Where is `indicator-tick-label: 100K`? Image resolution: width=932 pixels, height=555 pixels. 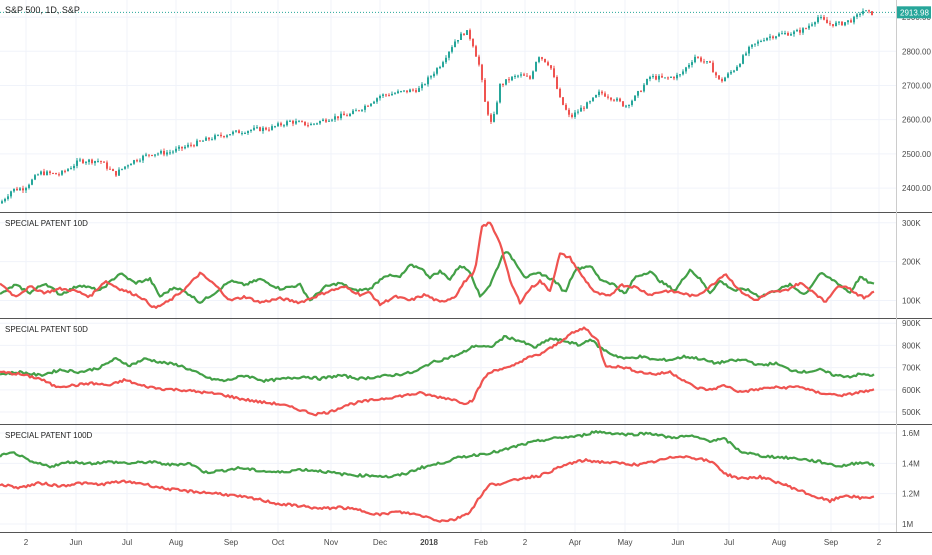 indicator-tick-label: 100K is located at coordinates (911, 300).